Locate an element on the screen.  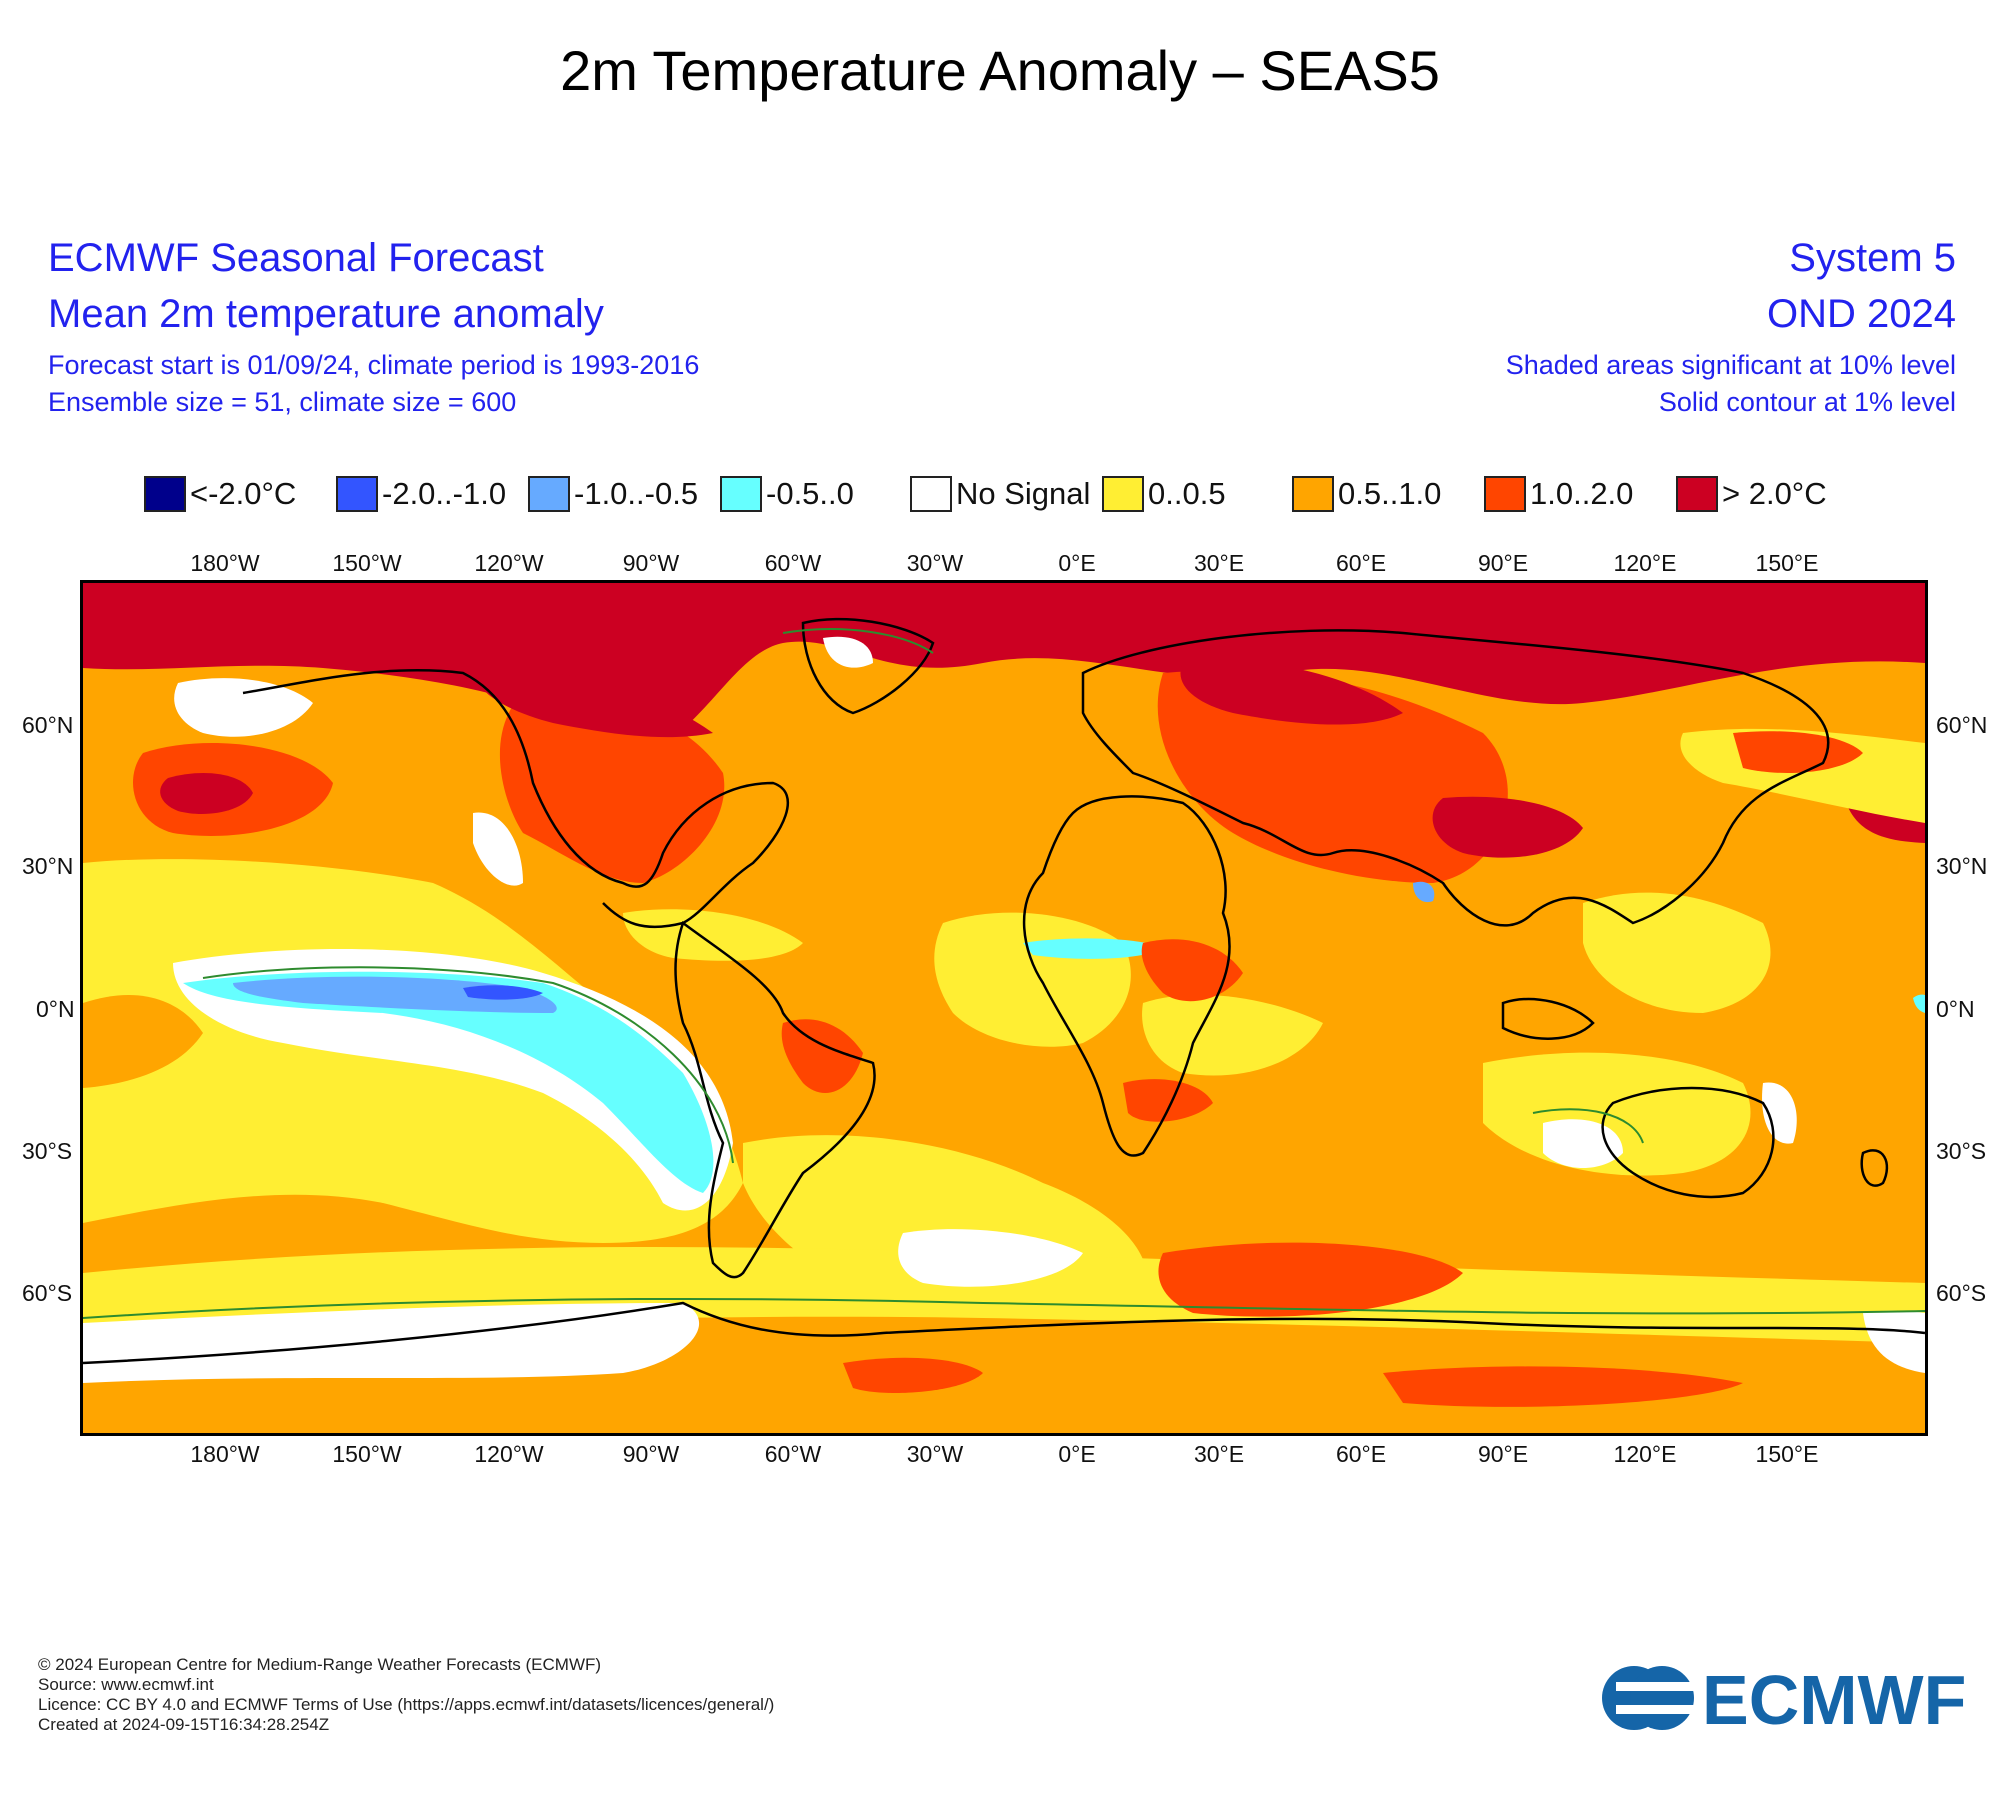
legend-item: <-2.0°C is located at coordinates (220, 494).